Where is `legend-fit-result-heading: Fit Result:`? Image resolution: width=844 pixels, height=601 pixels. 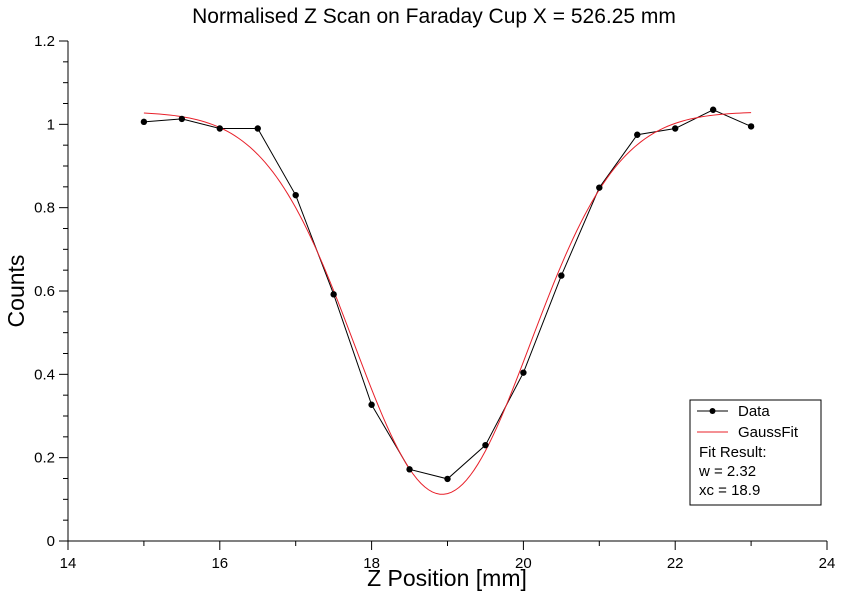 legend-fit-result-heading: Fit Result: is located at coordinates (733, 452).